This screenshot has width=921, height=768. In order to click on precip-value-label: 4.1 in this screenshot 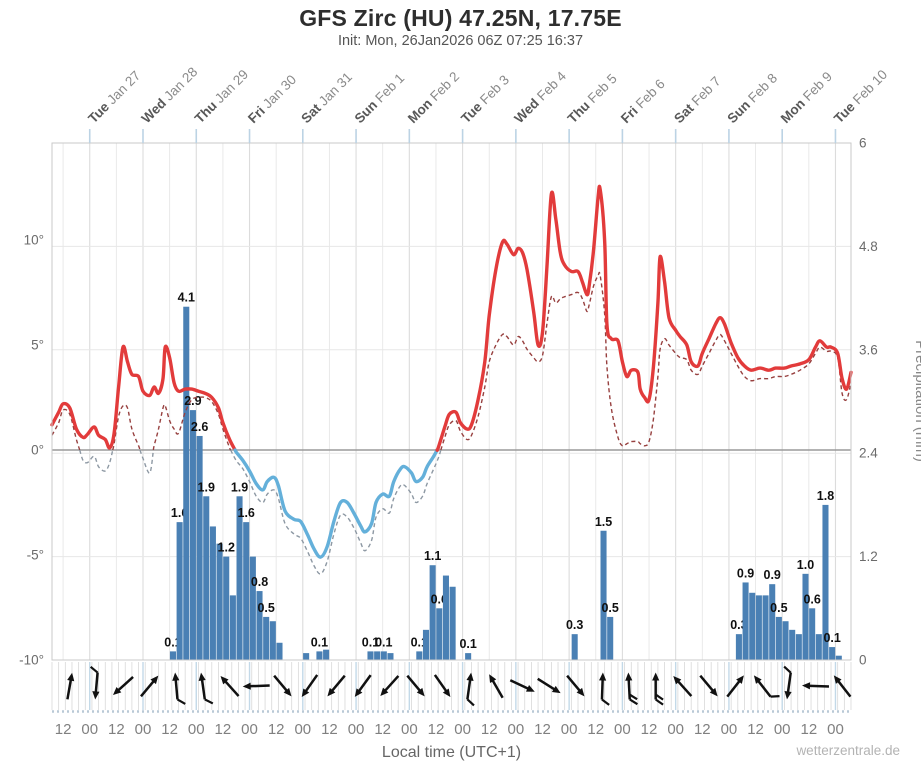, I will do `click(186, 298)`.